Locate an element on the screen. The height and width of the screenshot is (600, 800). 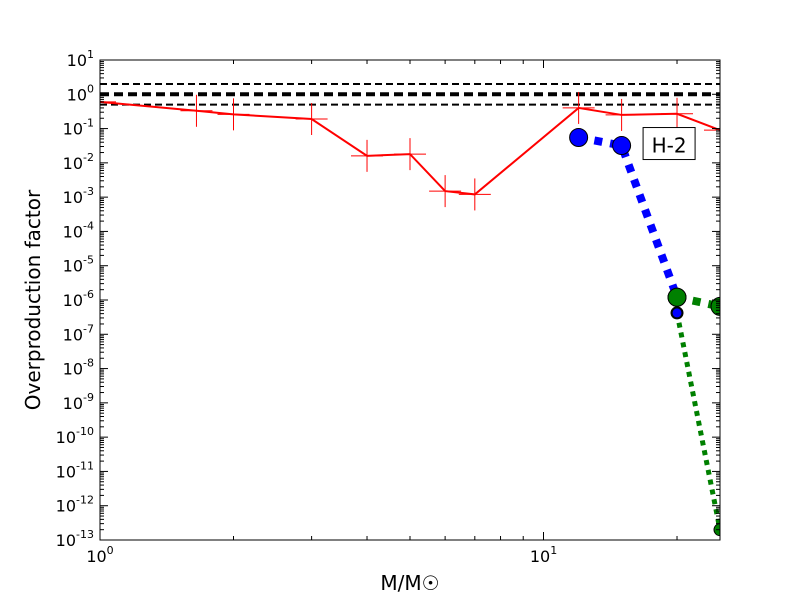
annotation-box is located at coordinates (669, 144).